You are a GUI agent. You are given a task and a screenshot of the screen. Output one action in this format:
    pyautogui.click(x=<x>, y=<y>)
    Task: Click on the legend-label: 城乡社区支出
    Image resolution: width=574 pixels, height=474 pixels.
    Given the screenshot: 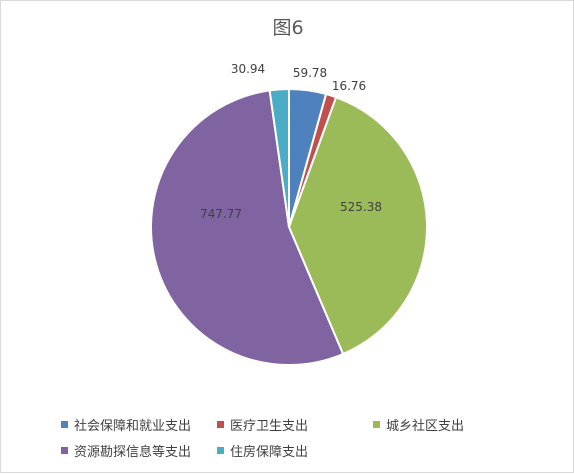 What is the action you would take?
    pyautogui.click(x=425, y=426)
    